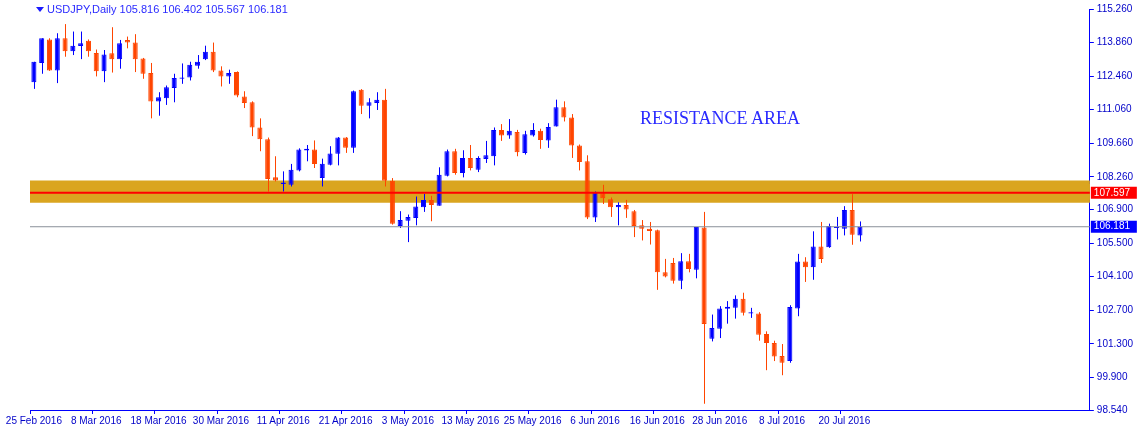 Image resolution: width=1138 pixels, height=428 pixels. I want to click on chart-title: USDJPY,Daily 105.816 106.402 105.567 106.181, so click(167, 9).